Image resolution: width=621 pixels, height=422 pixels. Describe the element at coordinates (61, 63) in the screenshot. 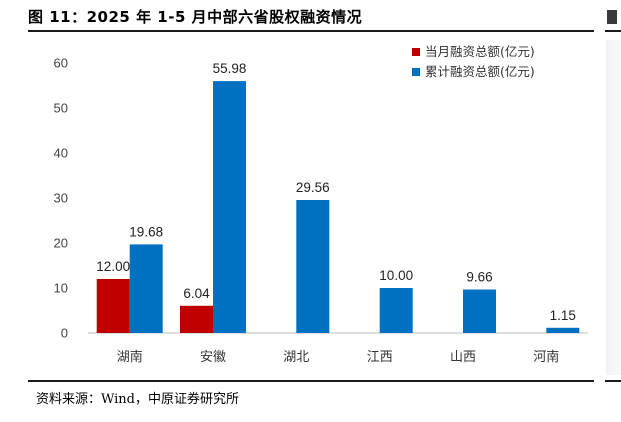

I see `y-tick-label: 60` at that location.